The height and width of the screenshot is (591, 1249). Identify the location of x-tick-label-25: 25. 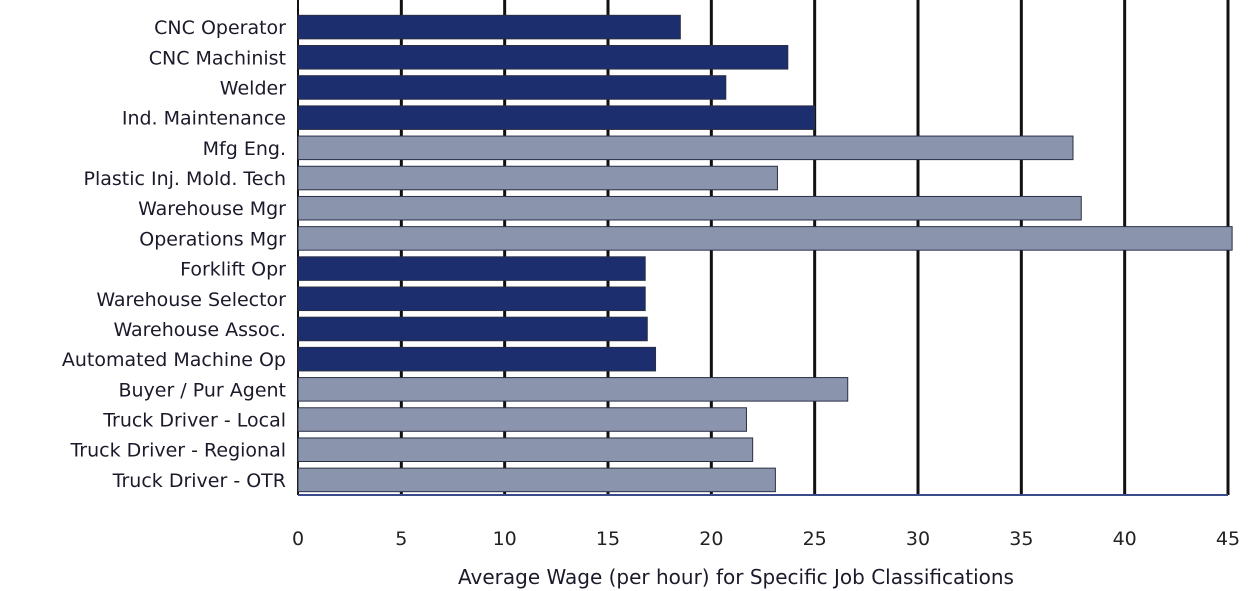
(815, 539).